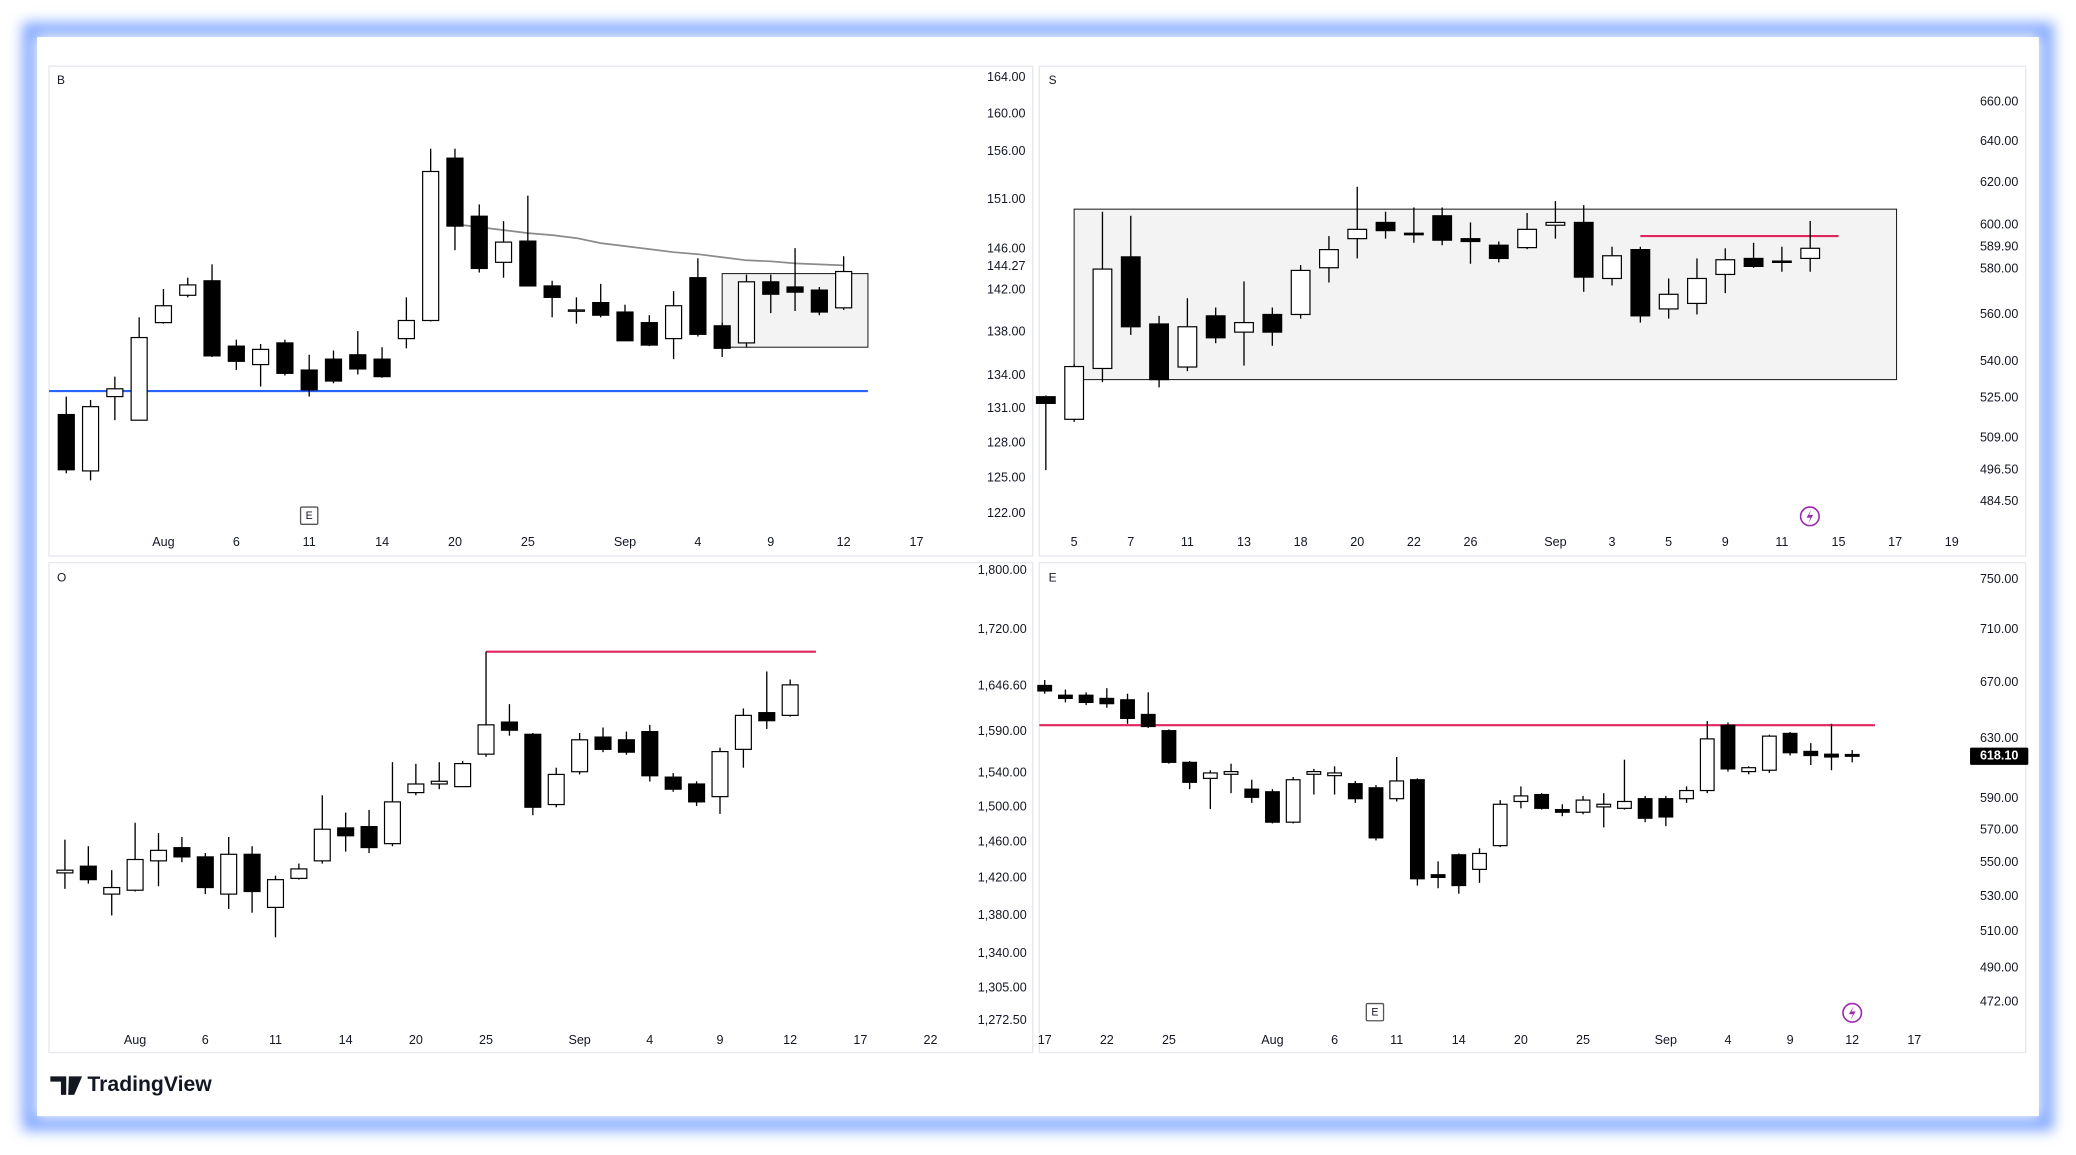 This screenshot has width=2076, height=1155. Describe the element at coordinates (1002, 731) in the screenshot. I see `y-tick-label: 1,590.00` at that location.